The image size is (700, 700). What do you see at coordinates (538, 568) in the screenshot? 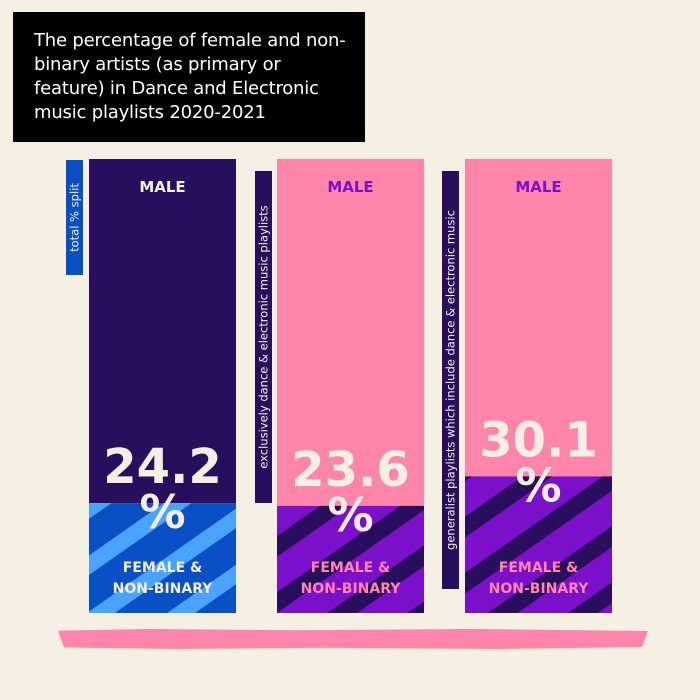
I see `female-label-line1-3: FEMALE &` at bounding box center [538, 568].